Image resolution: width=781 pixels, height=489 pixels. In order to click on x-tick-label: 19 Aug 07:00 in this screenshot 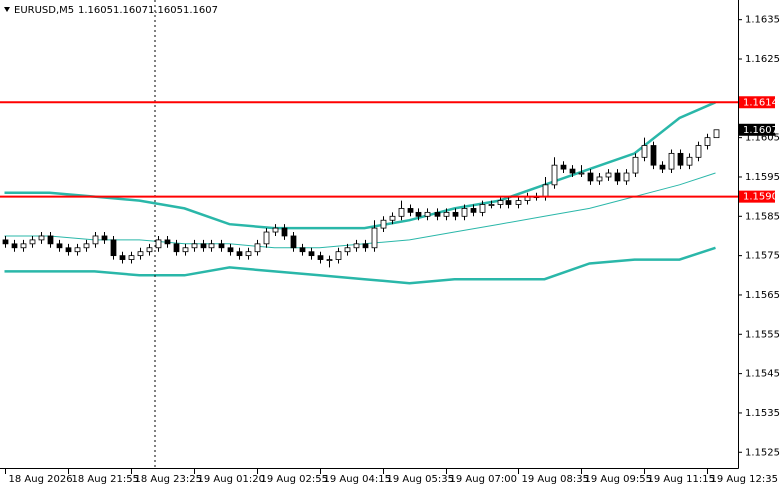, I will do `click(483, 479)`.